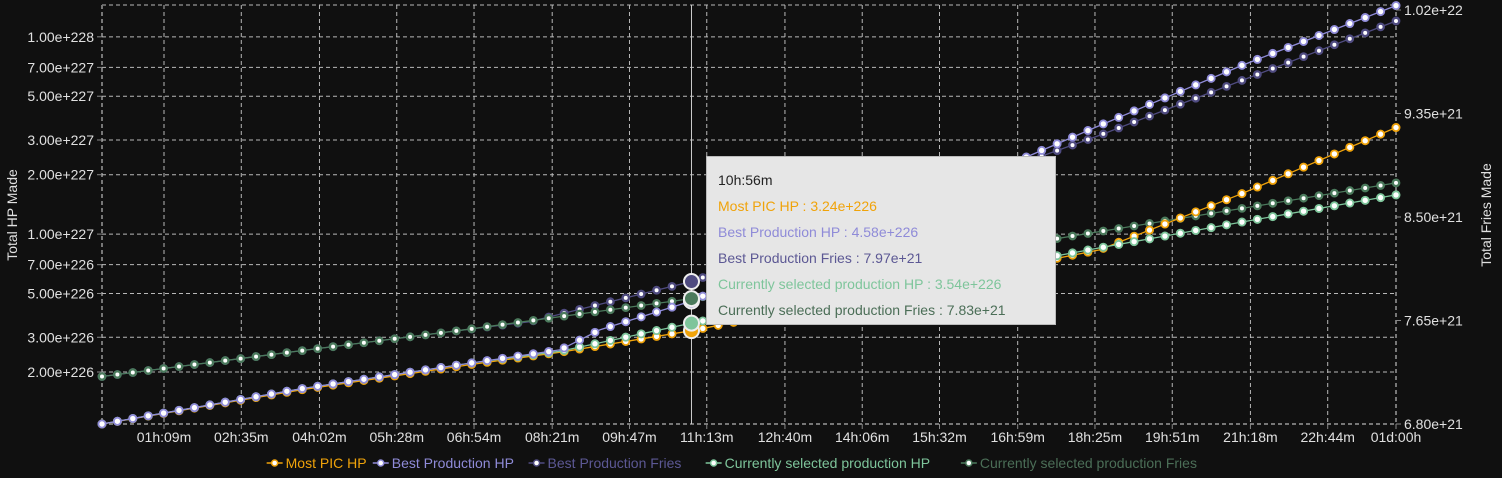  What do you see at coordinates (443, 463) in the screenshot?
I see `legend-item-best-production-hp: Best Production HP` at bounding box center [443, 463].